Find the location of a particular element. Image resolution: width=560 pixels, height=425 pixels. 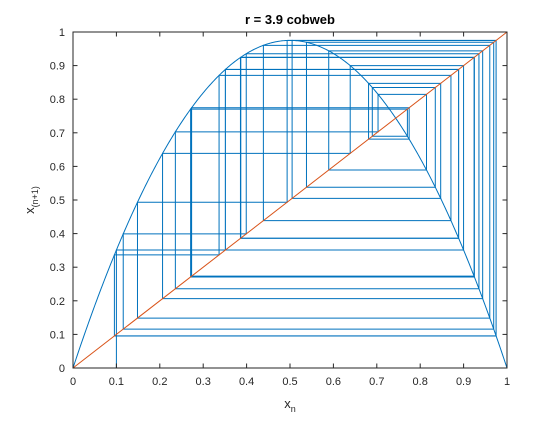

x-axis-title: xn is located at coordinates (290, 405).